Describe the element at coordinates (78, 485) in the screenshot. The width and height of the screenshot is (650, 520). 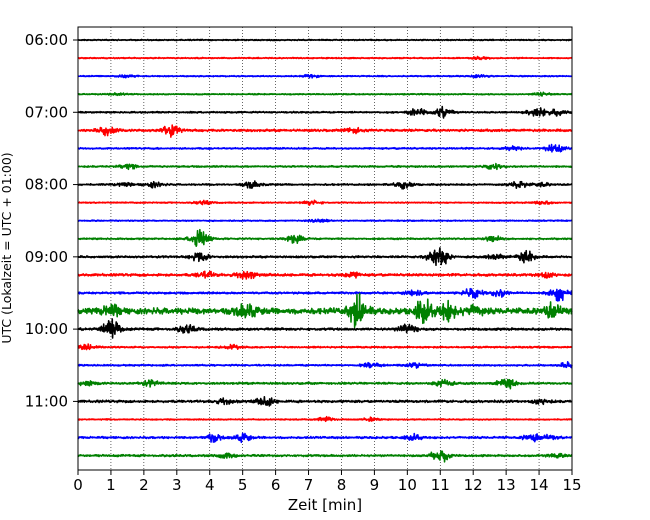
I see `x-tick-label: 0` at that location.